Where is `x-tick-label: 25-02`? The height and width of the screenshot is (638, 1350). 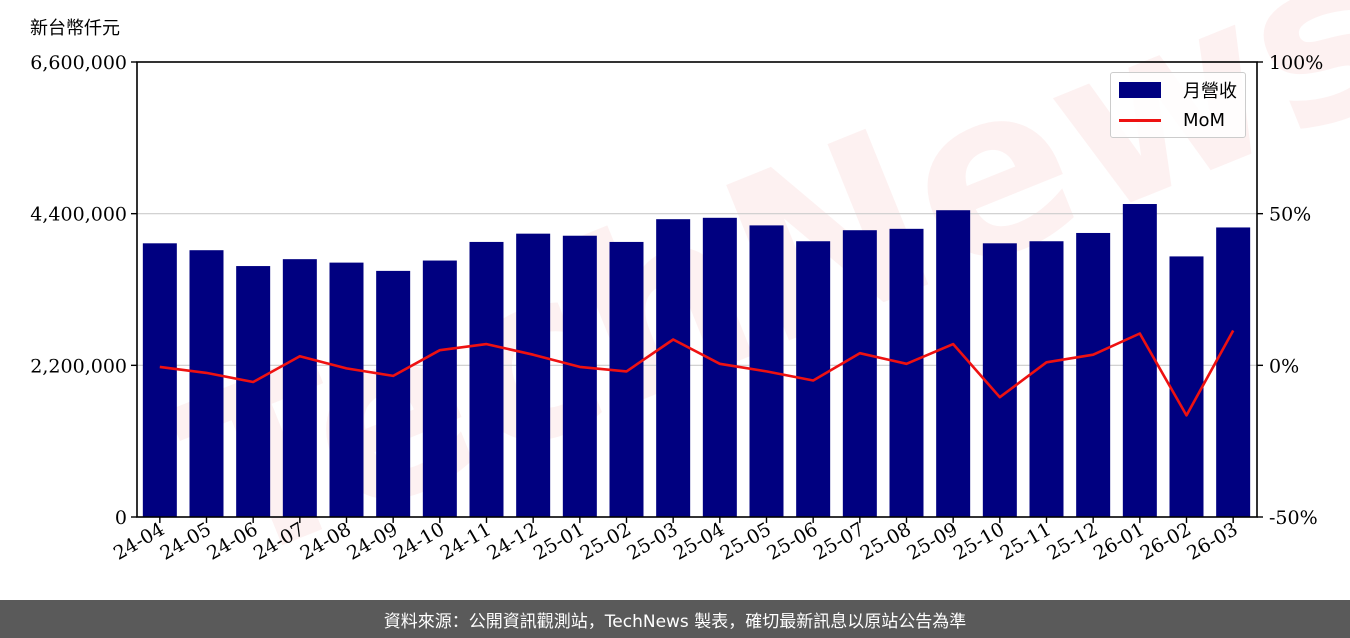 x-tick-label: 25-02 is located at coordinates (606, 541).